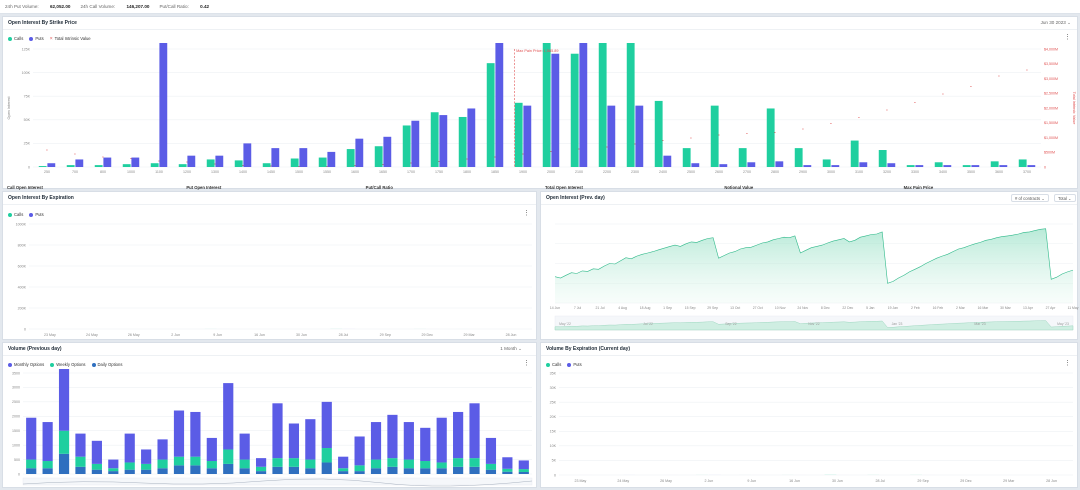  What do you see at coordinates (814, 256) in the screenshot?
I see `oi-line` at bounding box center [814, 256].